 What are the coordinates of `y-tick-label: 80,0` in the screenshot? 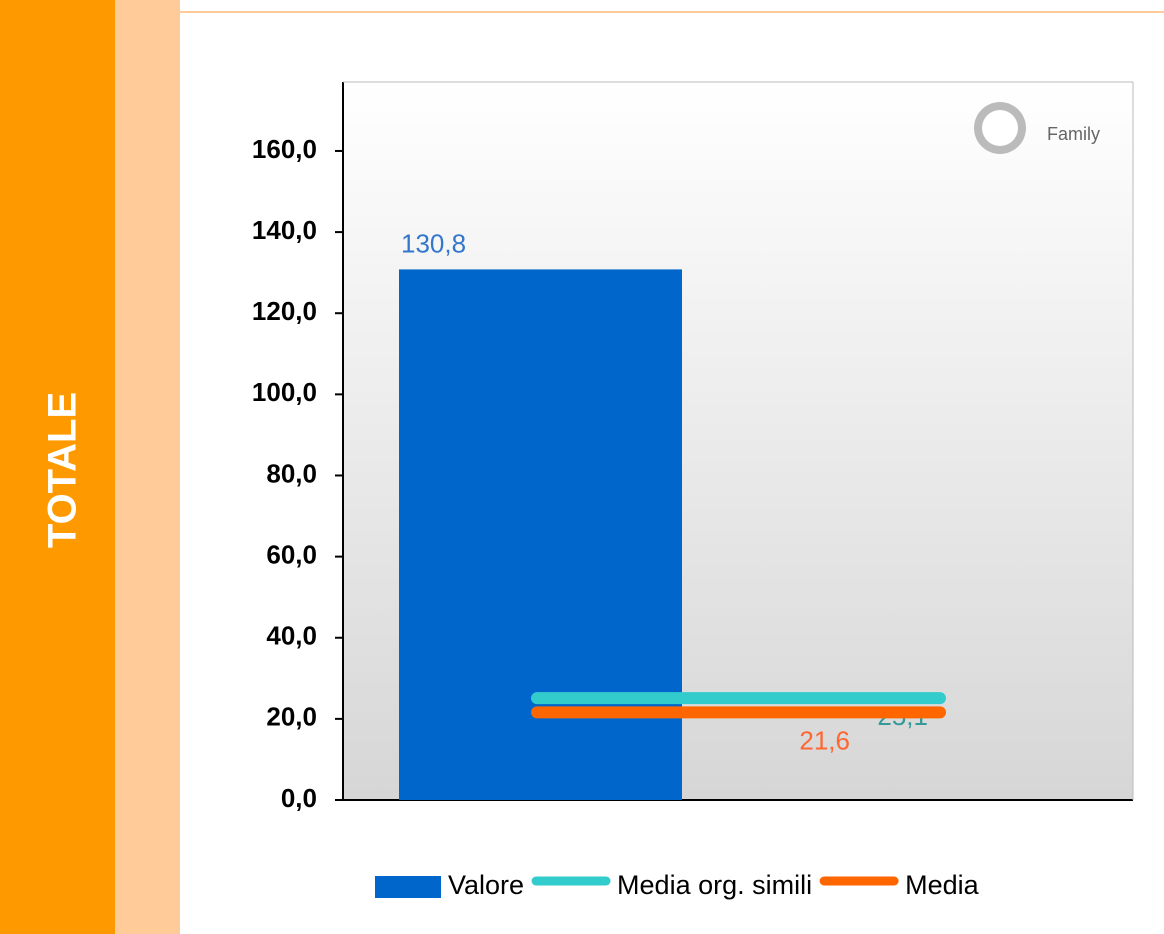 It's located at (291, 473).